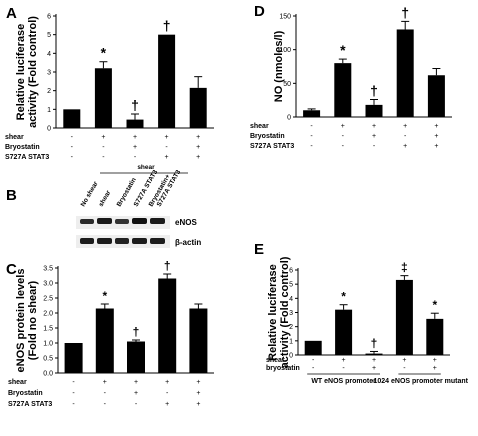 Image resolution: width=478 pixels, height=436 pixels. I want to click on panel-label-d: D, so click(259, 11).